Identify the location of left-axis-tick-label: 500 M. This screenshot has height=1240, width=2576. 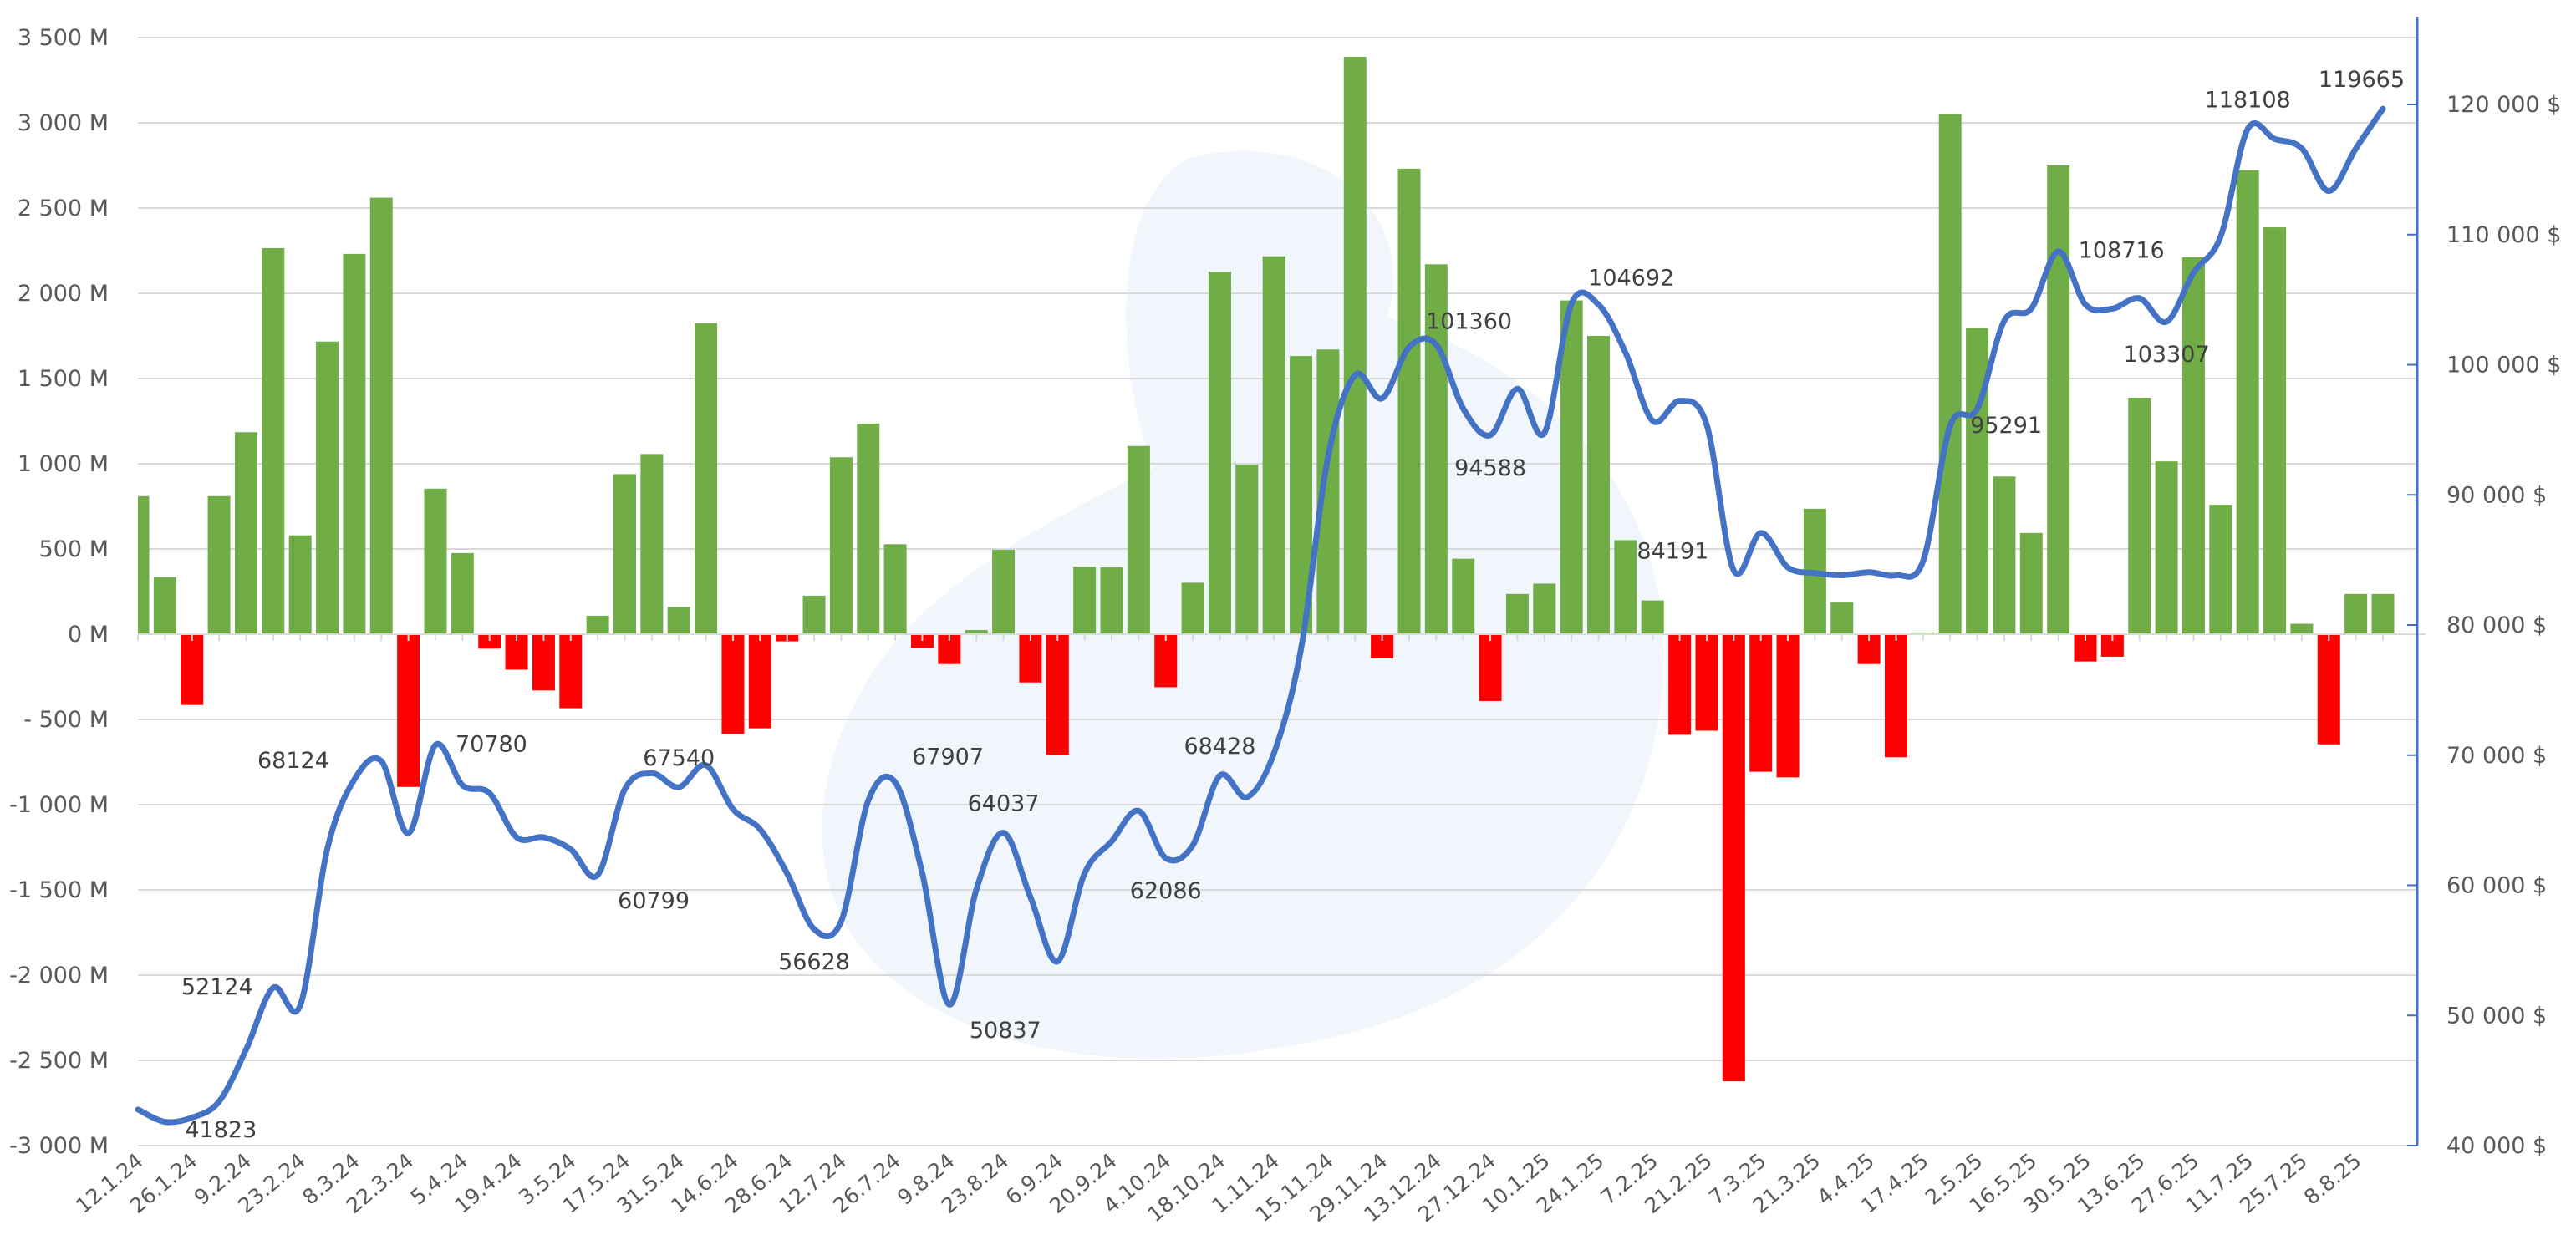
(74, 549).